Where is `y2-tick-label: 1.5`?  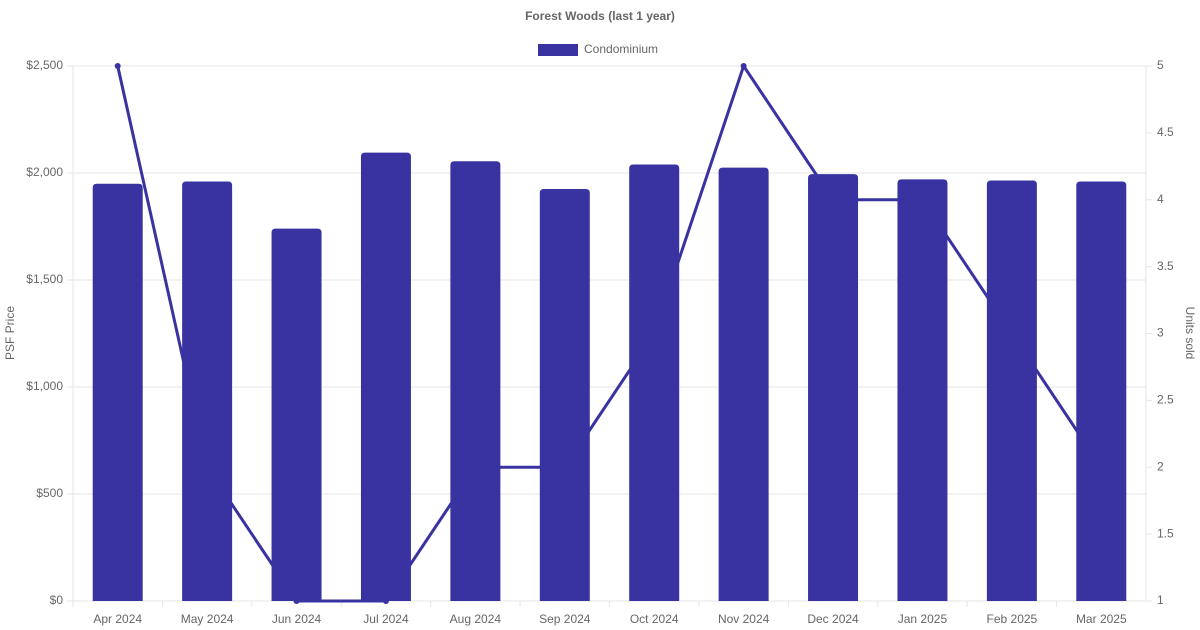
y2-tick-label: 1.5 is located at coordinates (1165, 533).